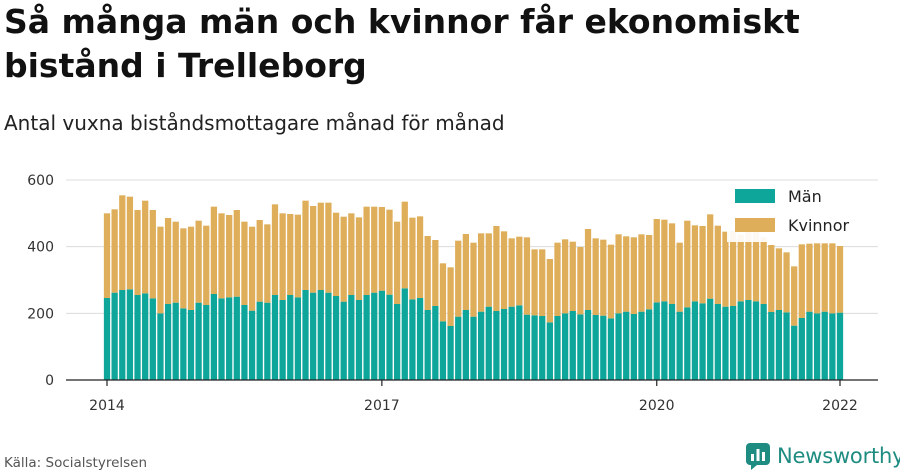 This screenshot has height=474, width=900. I want to click on legend-swatch, so click(755, 225).